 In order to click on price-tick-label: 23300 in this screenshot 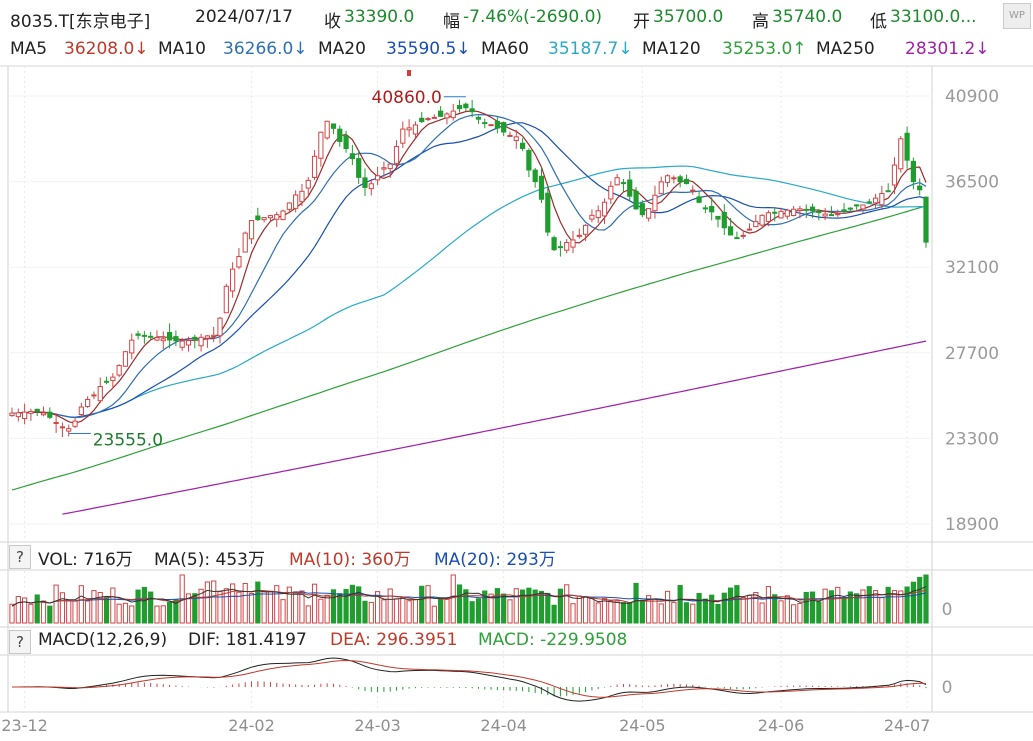, I will do `click(972, 439)`.